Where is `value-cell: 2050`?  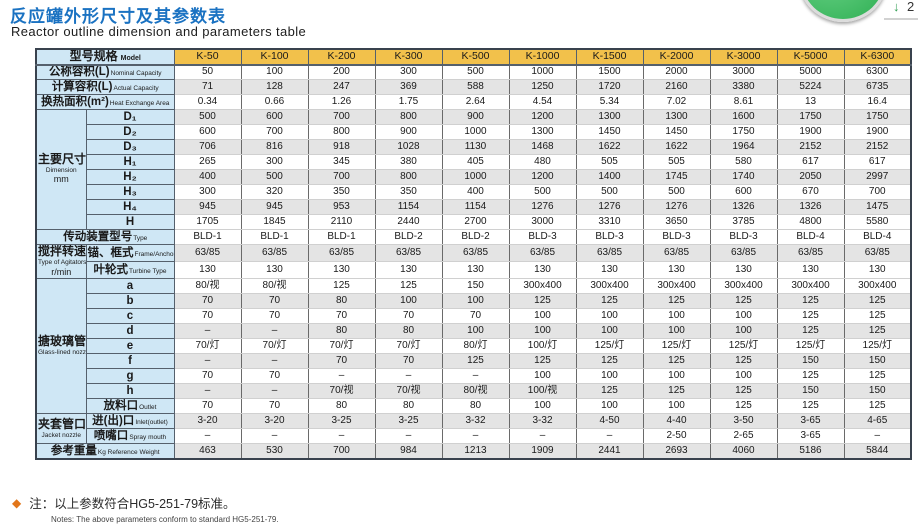 value-cell: 2050 is located at coordinates (810, 177).